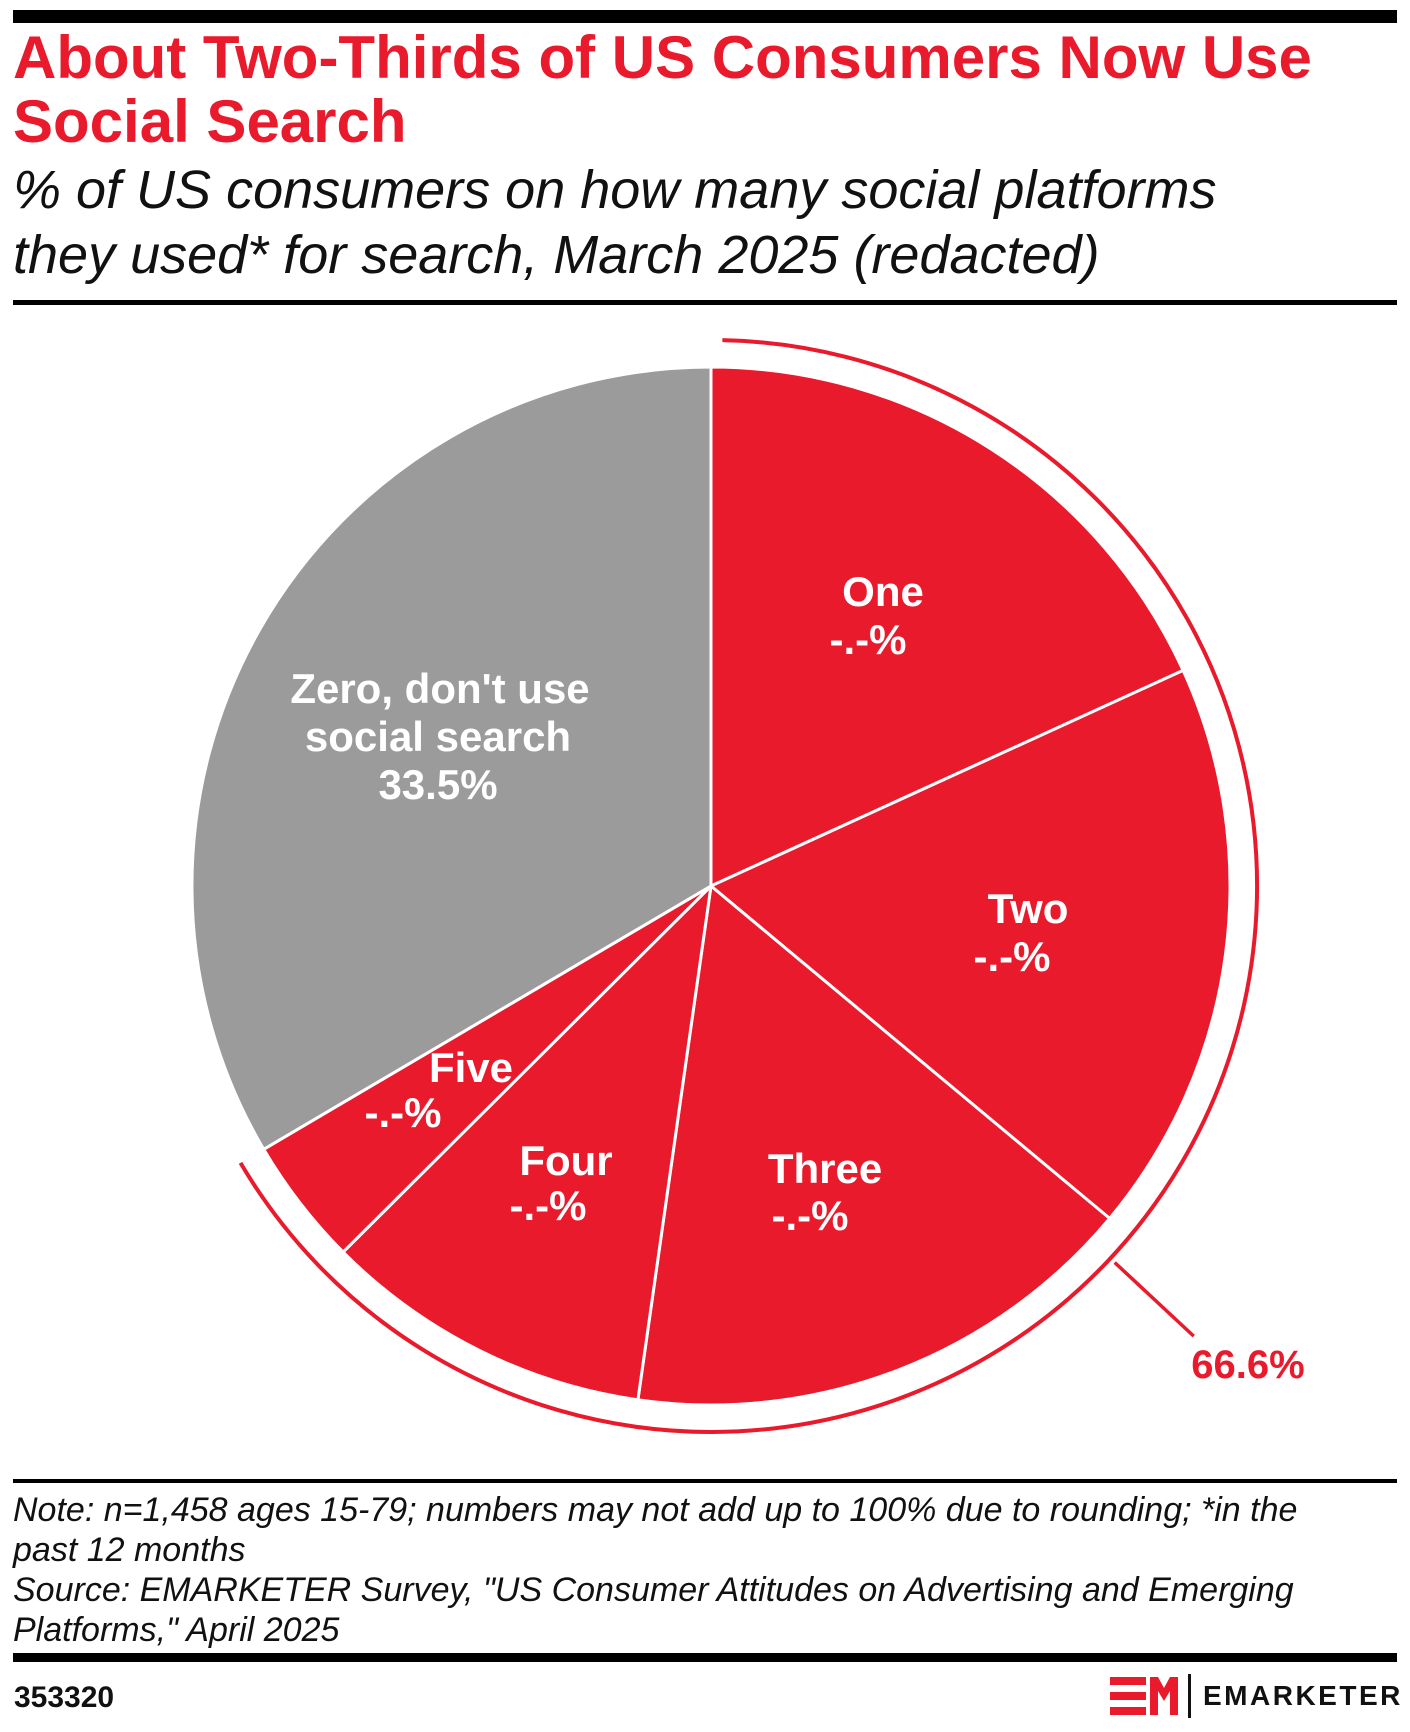  I want to click on pie-slice-label: One, so click(883, 591).